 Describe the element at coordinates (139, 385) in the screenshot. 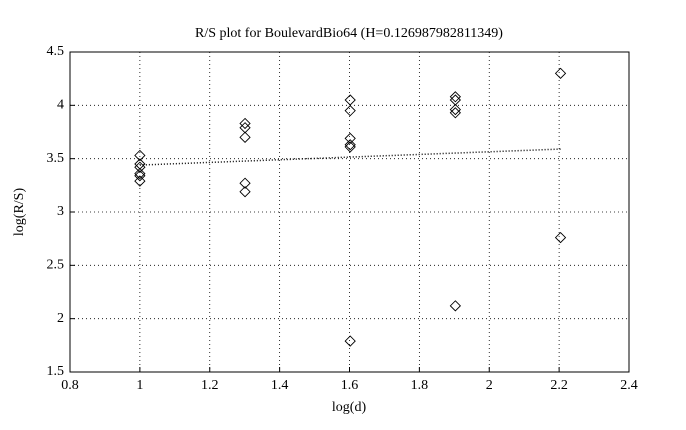

I see `x-tick-label: 1` at that location.